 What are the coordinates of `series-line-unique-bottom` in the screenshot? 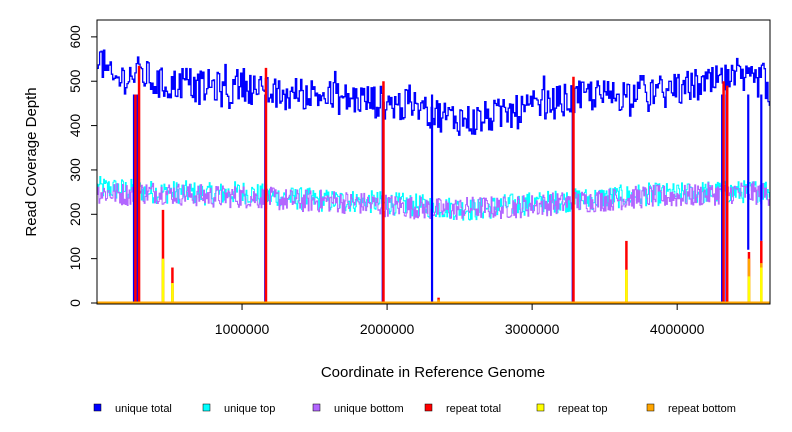 It's located at (433, 200).